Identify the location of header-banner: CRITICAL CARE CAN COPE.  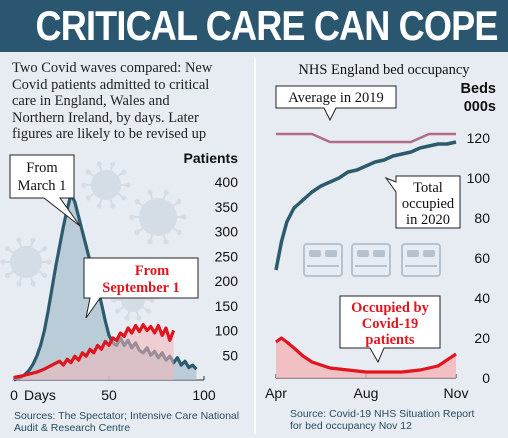
(254, 26).